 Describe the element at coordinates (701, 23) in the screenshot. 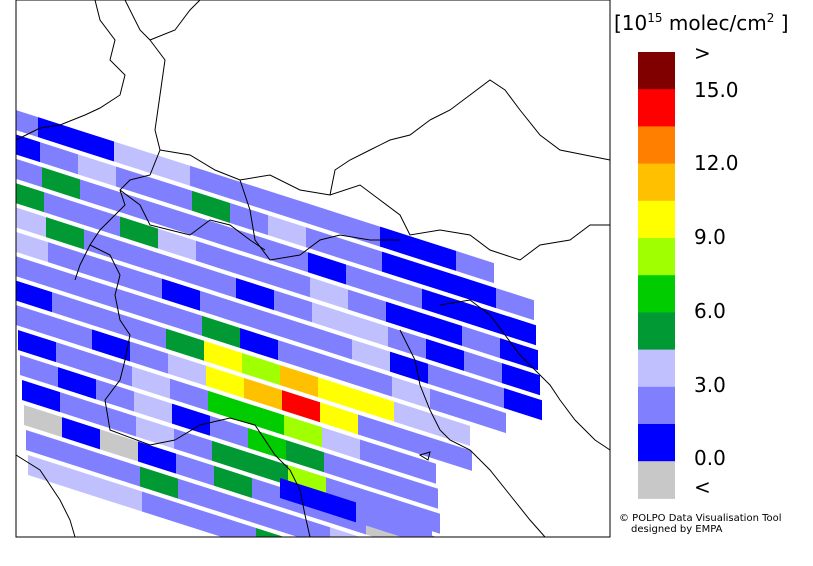

I see `legend-unit-title: [1015 molec/cm2 ]` at that location.